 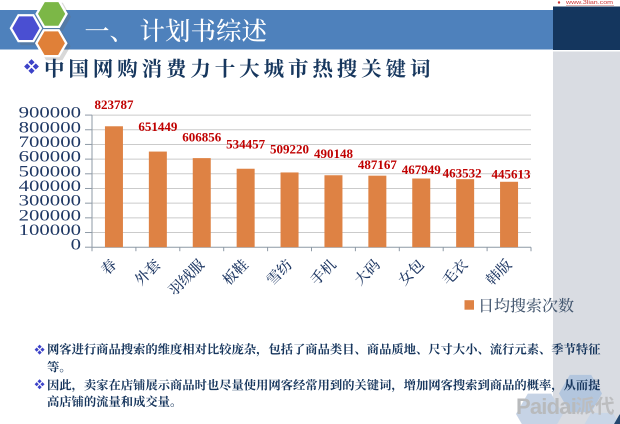 What do you see at coordinates (50, 142) in the screenshot?
I see `svg-text: 700000` at bounding box center [50, 142].